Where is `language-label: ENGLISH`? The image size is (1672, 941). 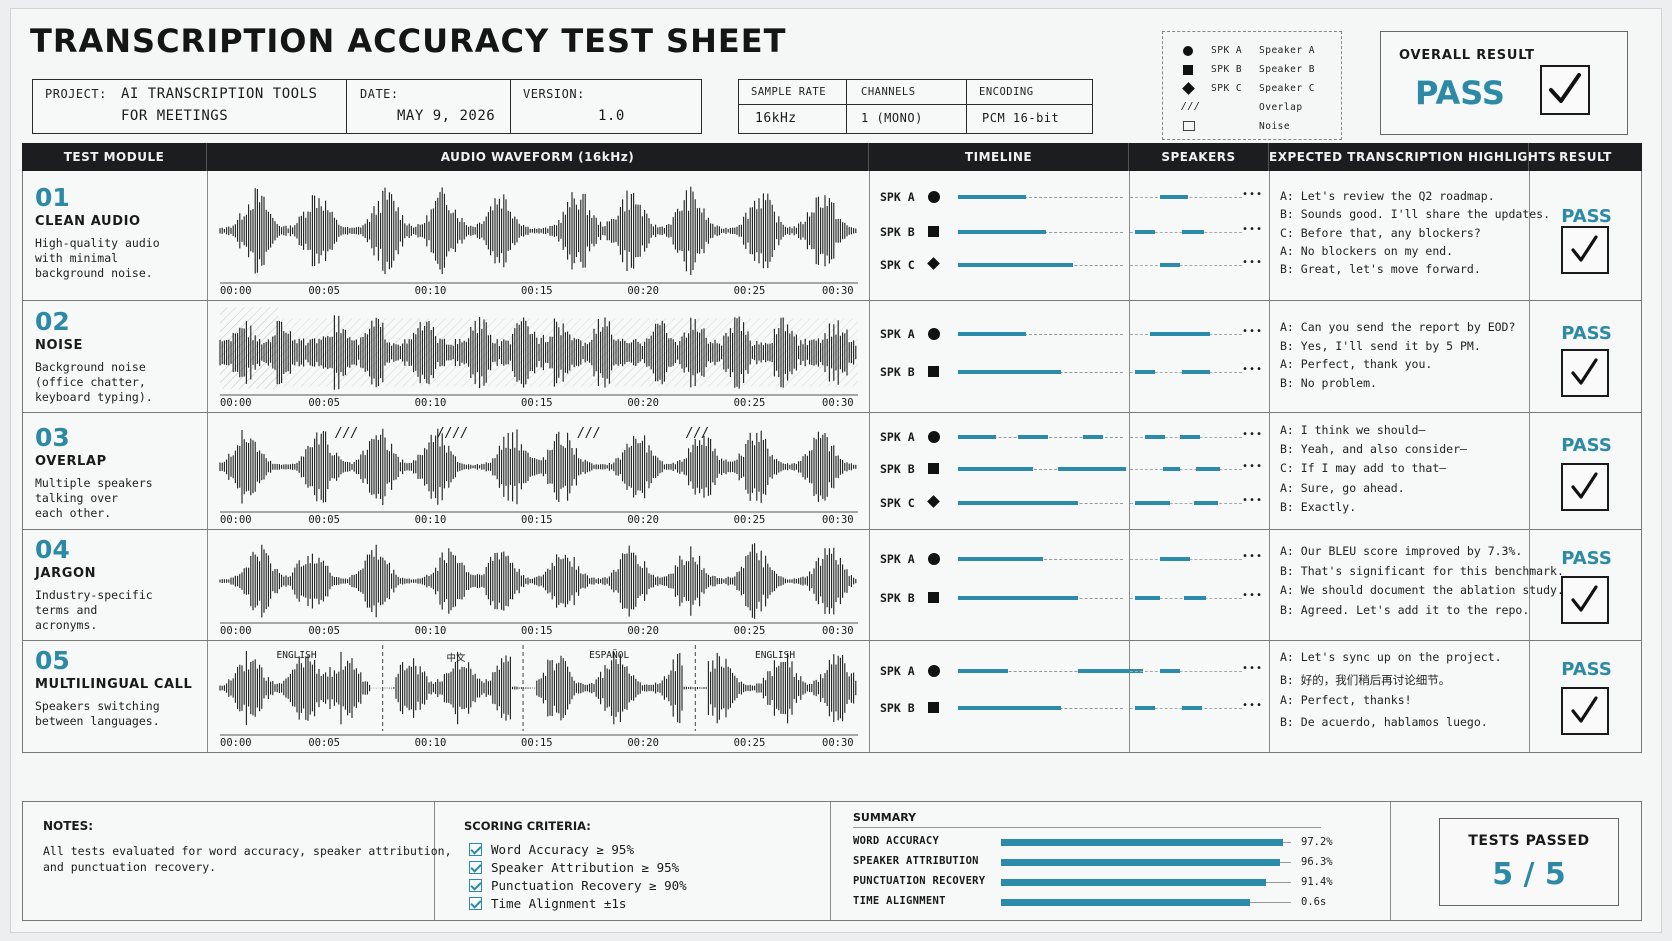
language-label: ENGLISH is located at coordinates (775, 655).